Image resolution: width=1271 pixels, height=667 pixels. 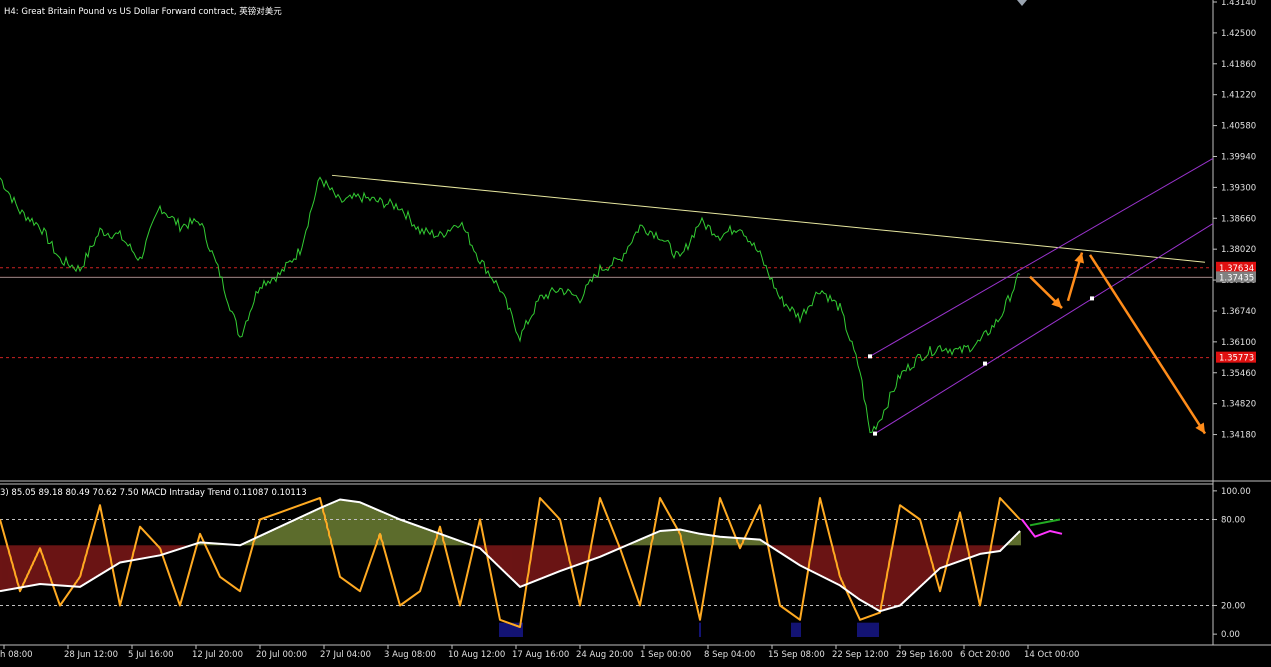 What do you see at coordinates (1022, 3) in the screenshot?
I see `chart-shift-marker` at bounding box center [1022, 3].